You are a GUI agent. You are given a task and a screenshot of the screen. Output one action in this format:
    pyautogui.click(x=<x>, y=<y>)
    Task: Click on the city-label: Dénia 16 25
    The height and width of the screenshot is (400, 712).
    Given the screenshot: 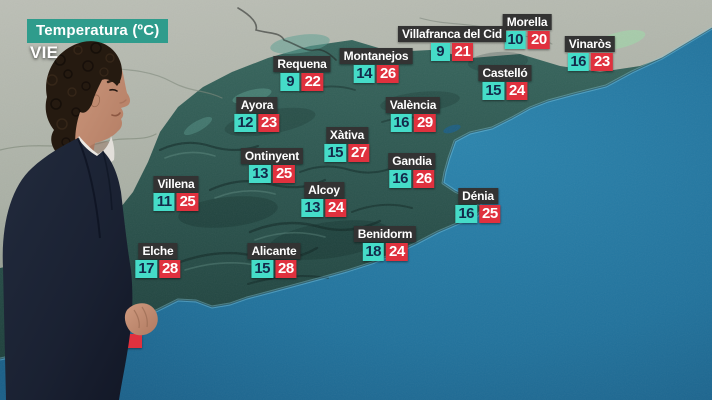 What is the action you would take?
    pyautogui.click(x=478, y=205)
    